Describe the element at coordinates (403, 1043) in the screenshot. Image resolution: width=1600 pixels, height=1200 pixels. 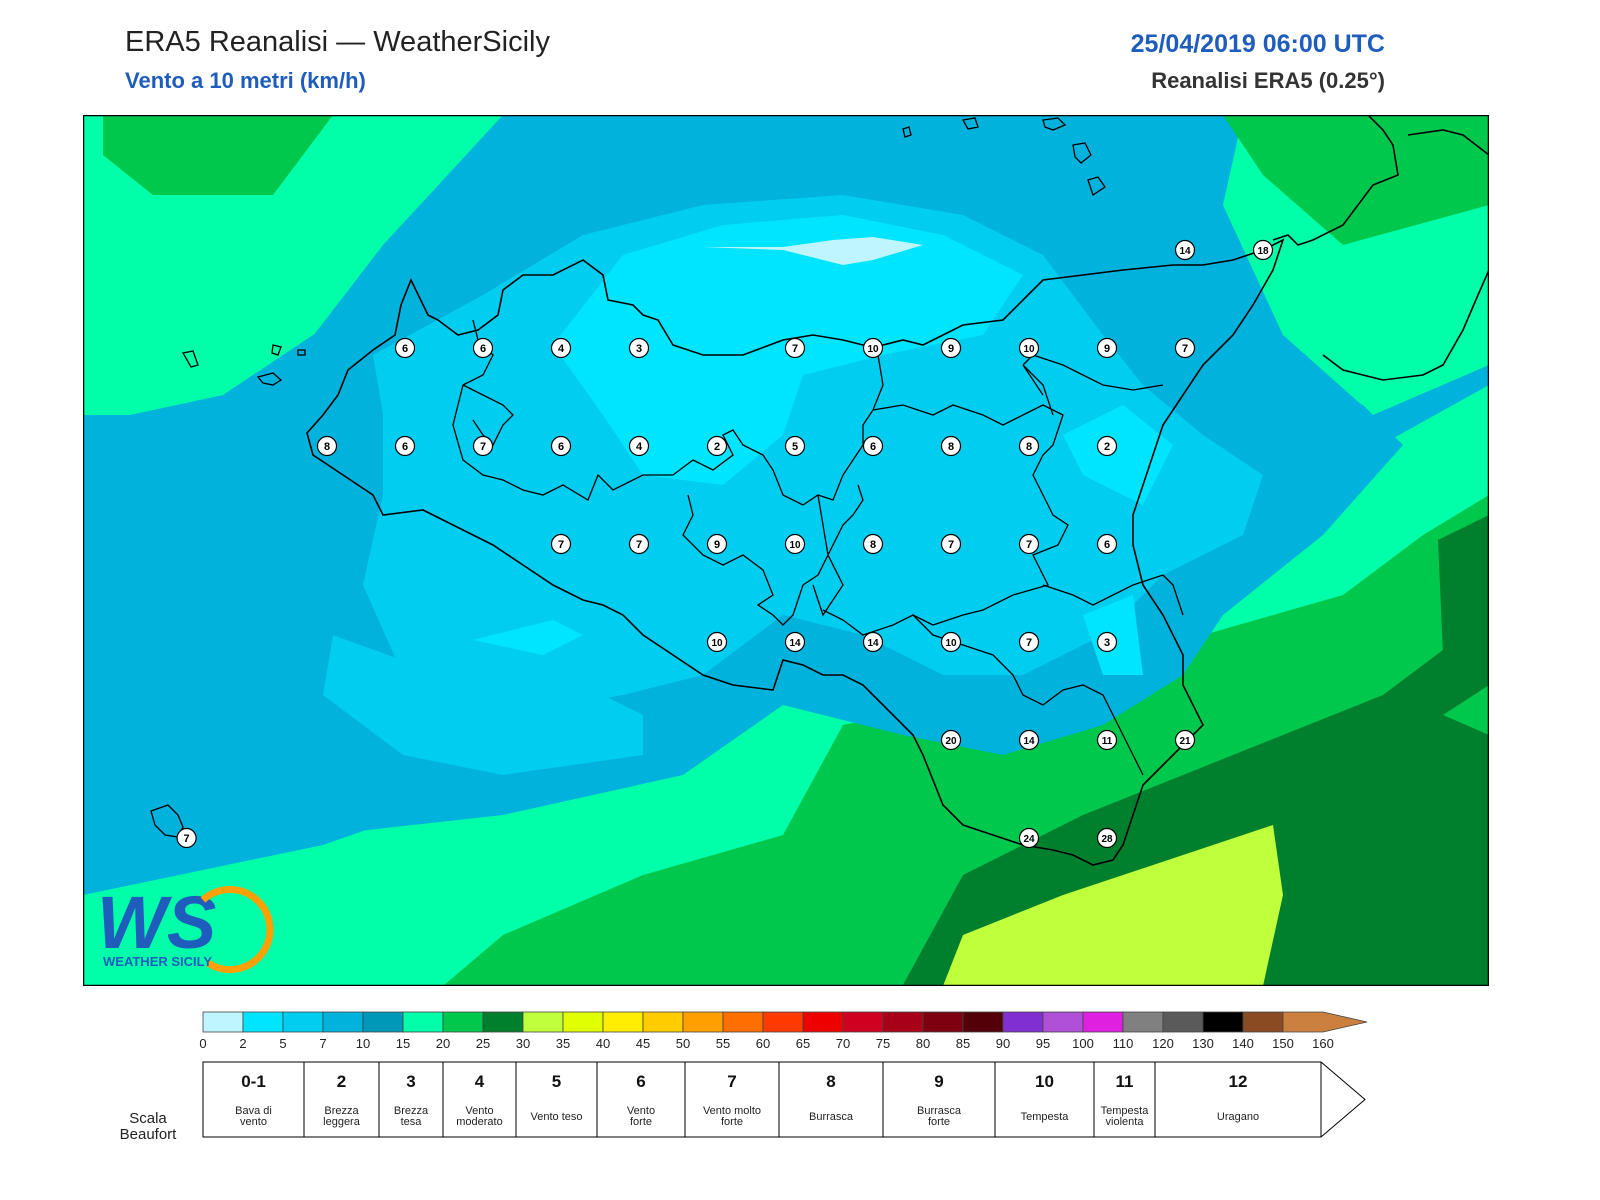
I see `colorbar-tick: 15` at that location.